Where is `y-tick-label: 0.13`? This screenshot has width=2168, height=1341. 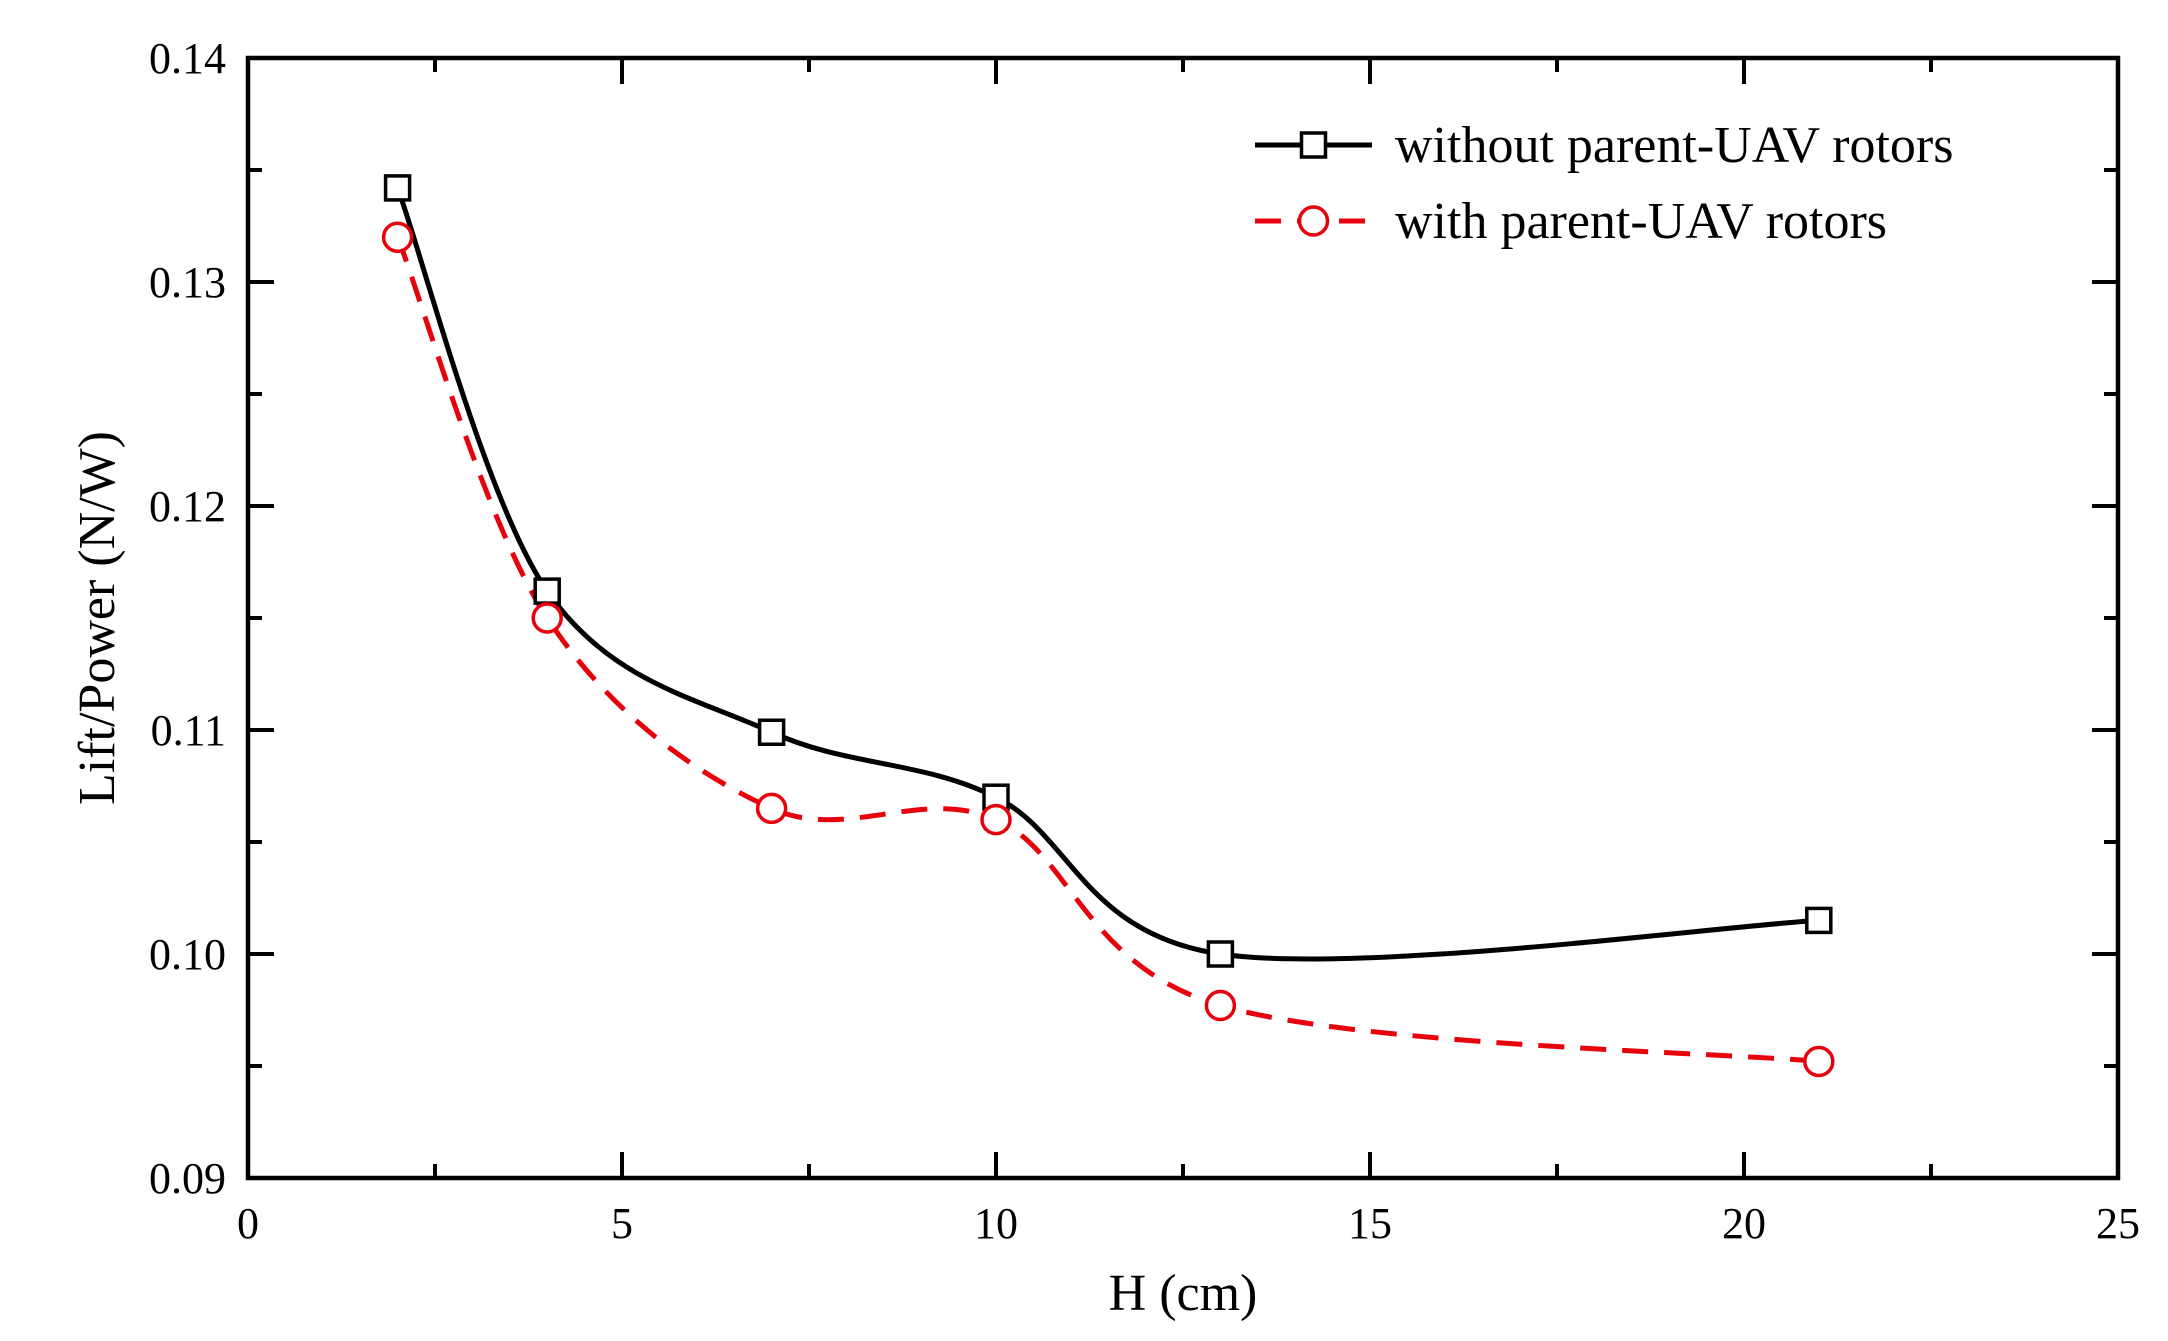 y-tick-label: 0.13 is located at coordinates (187, 282).